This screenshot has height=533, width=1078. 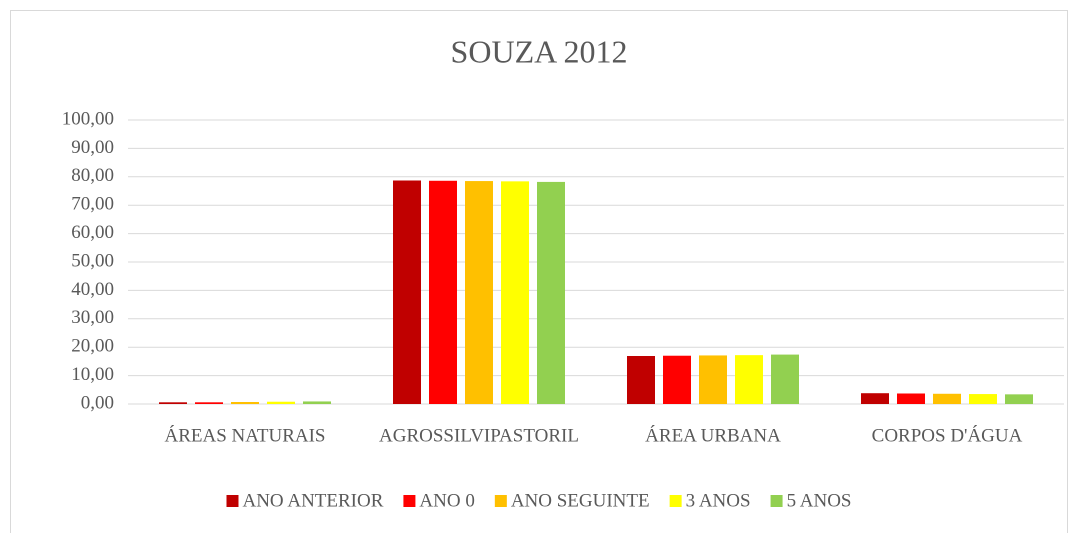 I want to click on y-tick-label: 0,00, so click(x=97, y=402).